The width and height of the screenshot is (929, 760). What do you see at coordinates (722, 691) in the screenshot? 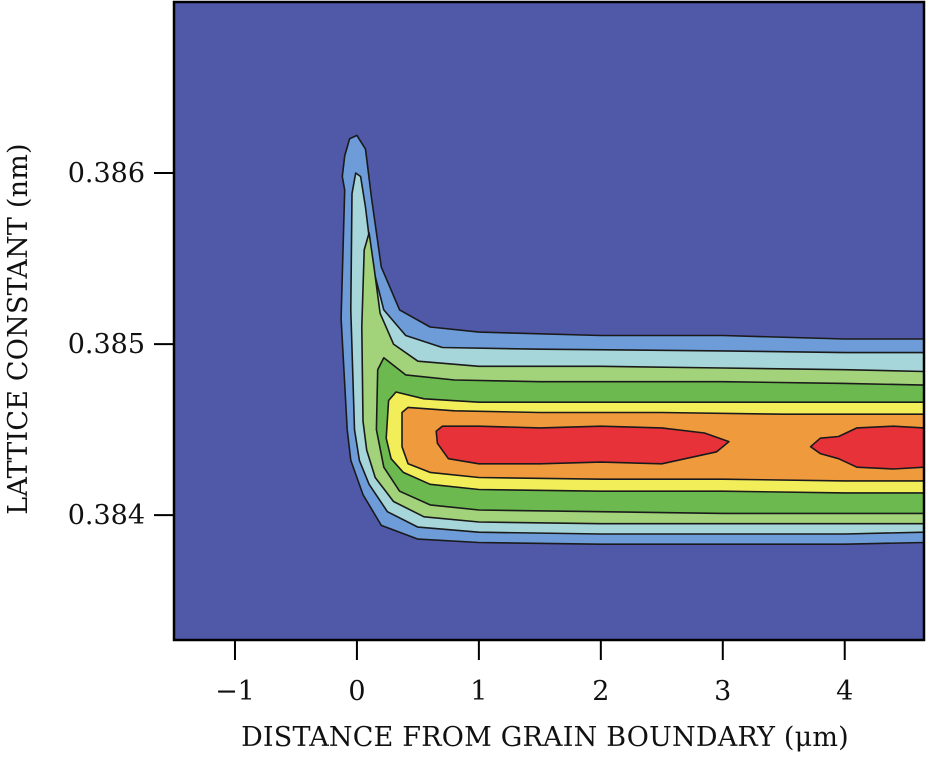
I see `x-tick-label: 3` at bounding box center [722, 691].